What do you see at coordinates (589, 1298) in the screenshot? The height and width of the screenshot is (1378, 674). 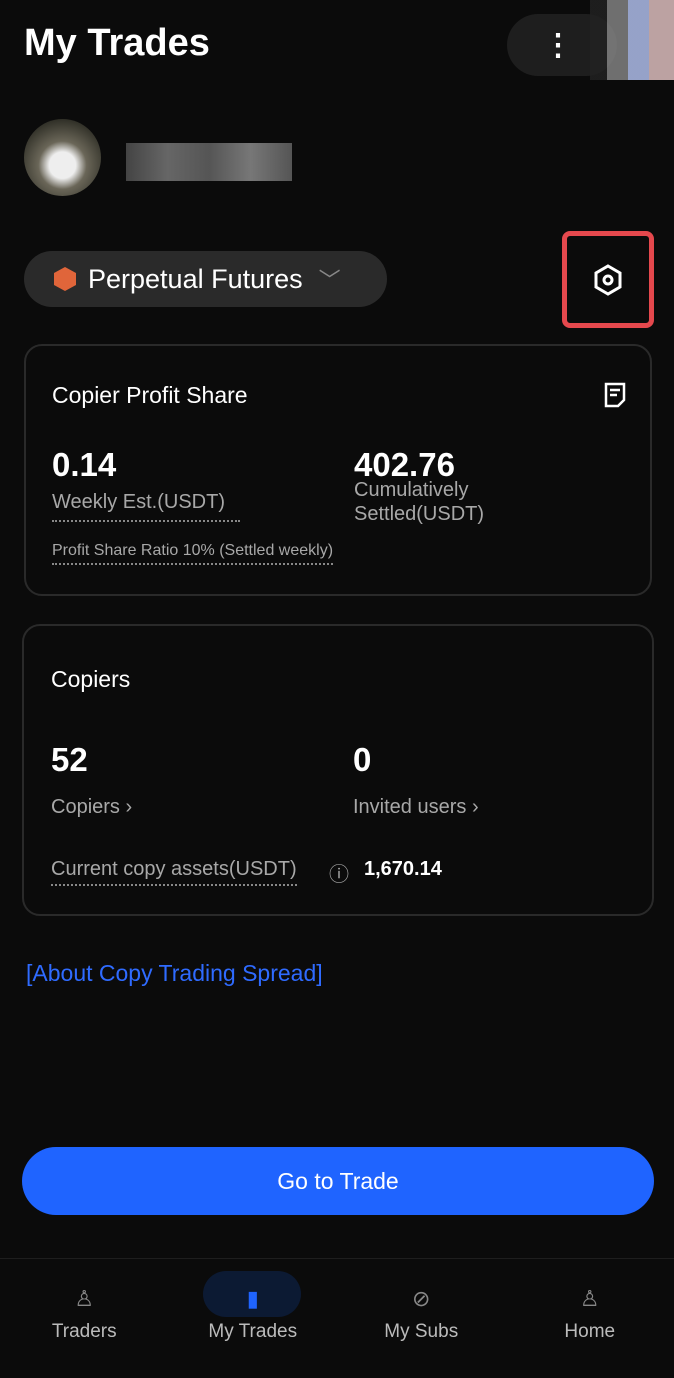 I see `user-icon: ♙` at bounding box center [589, 1298].